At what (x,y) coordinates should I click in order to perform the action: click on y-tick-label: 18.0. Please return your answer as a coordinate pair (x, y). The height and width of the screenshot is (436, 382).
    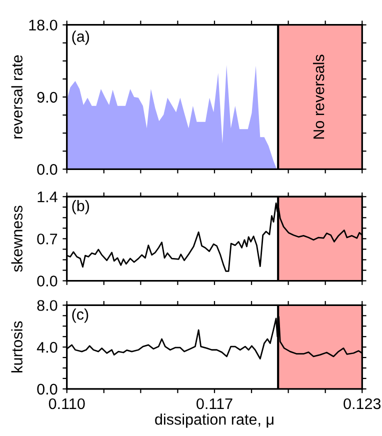
    Looking at the image, I should click on (43, 25).